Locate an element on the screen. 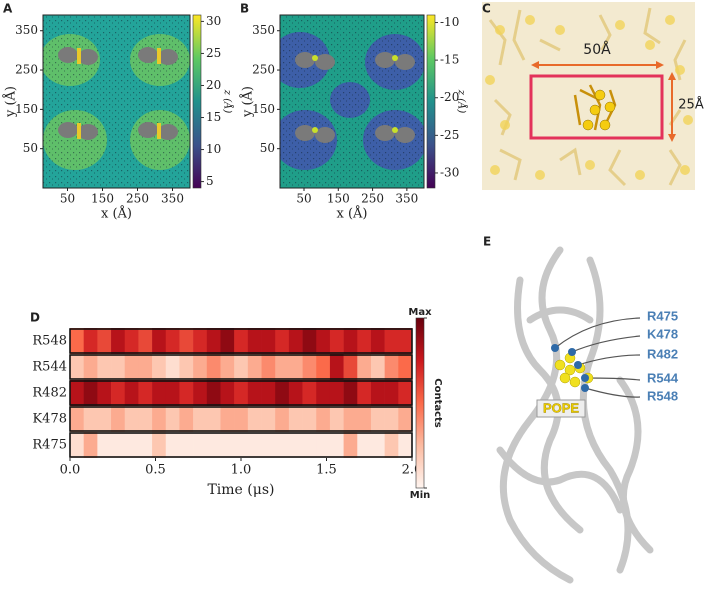 The image size is (709, 594). colorbar-tick-label: -25 is located at coordinates (449, 135).